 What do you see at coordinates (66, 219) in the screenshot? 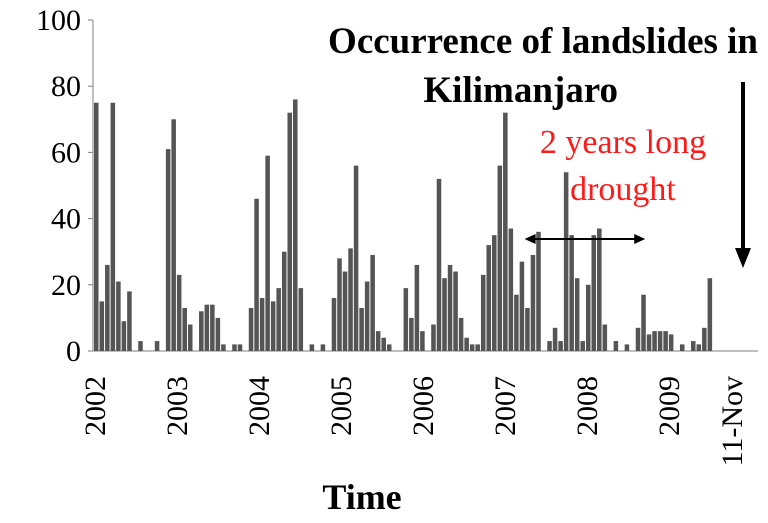
I see `y-tick-label-2: 40` at bounding box center [66, 219].